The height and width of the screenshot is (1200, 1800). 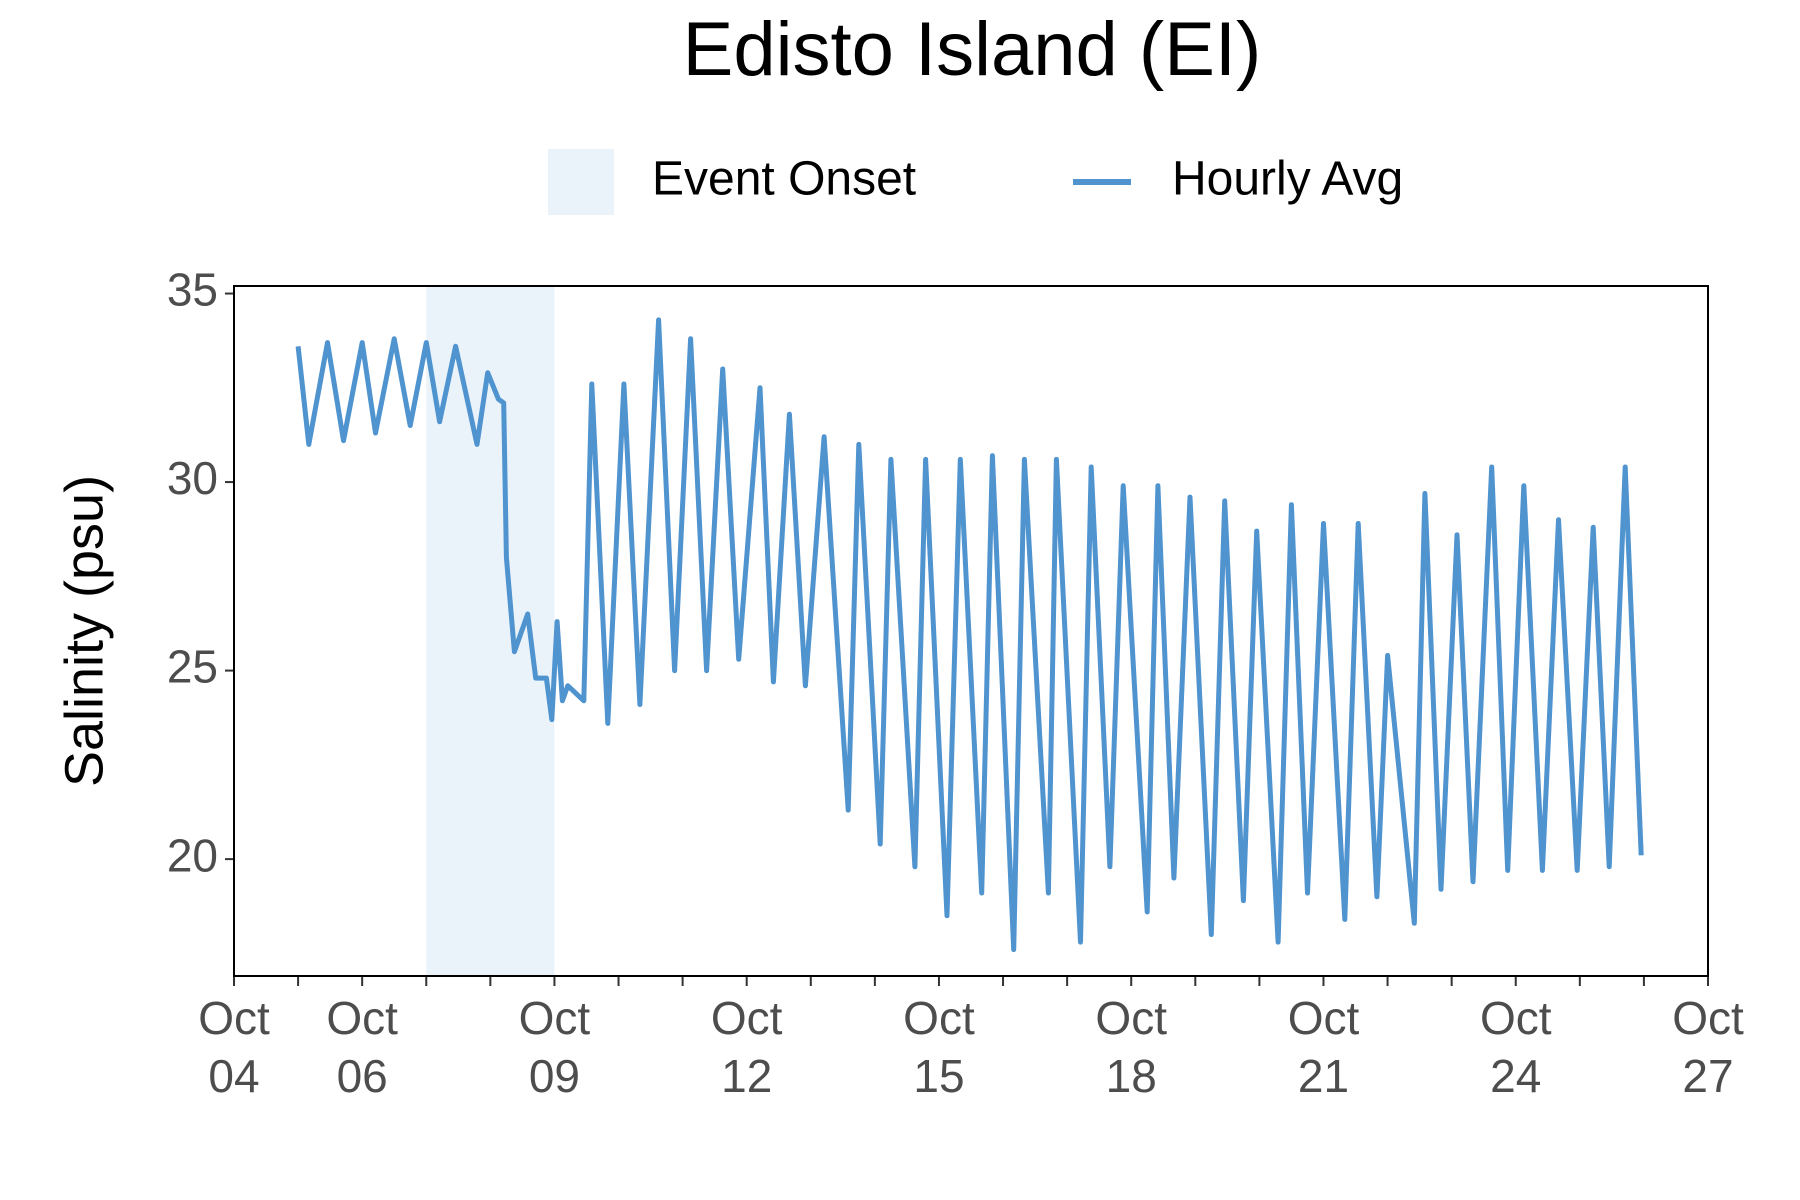 I want to click on x-tick-label: Oct 04, so click(x=234, y=1047).